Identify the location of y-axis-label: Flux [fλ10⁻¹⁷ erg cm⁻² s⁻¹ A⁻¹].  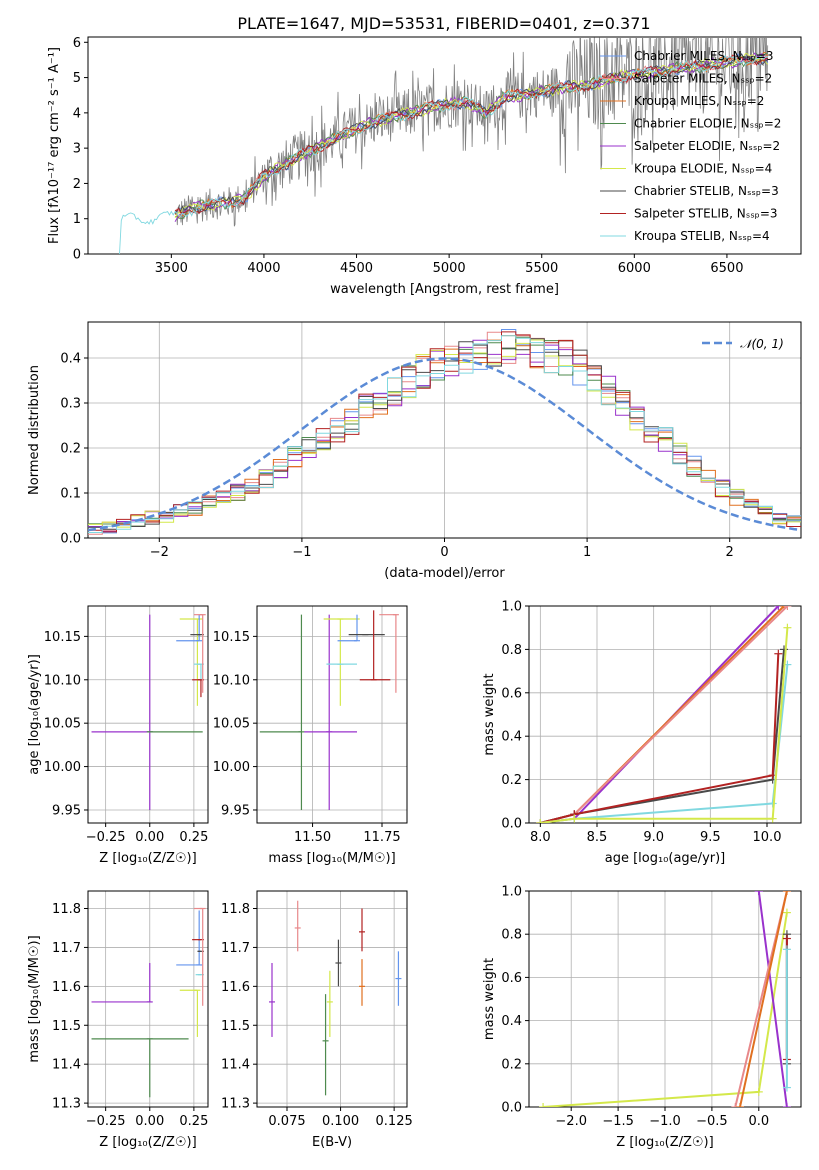
(54, 145).